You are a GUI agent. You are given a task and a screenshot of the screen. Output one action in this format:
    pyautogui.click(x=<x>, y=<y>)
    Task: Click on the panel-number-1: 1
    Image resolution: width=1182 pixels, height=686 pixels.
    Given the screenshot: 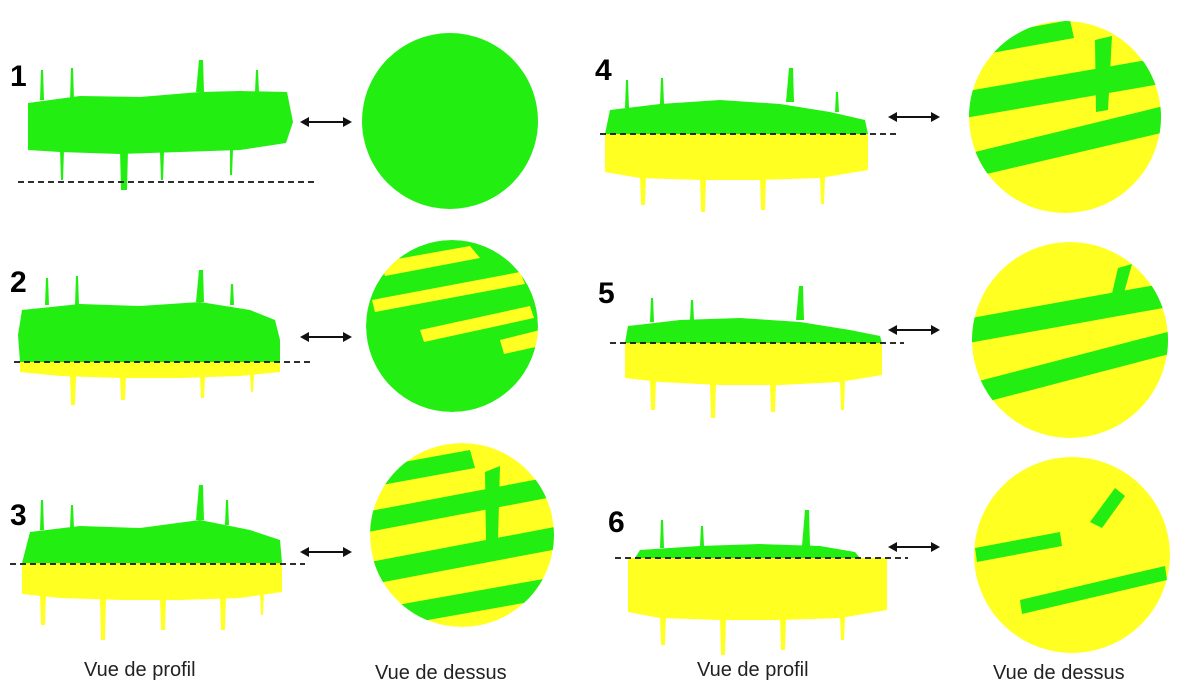 What is the action you would take?
    pyautogui.click(x=18, y=76)
    